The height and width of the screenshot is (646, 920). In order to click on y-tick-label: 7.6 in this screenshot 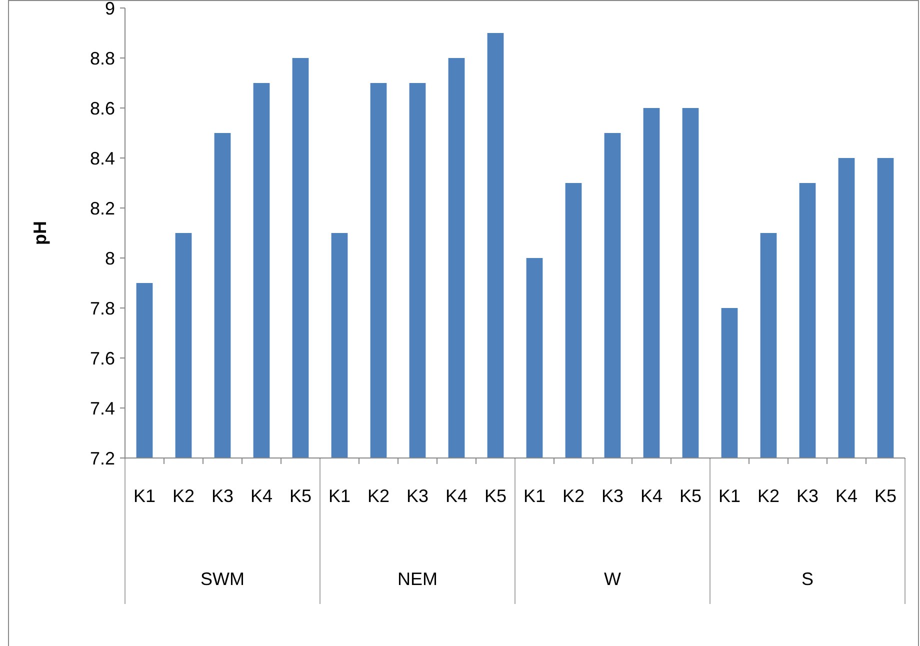, I will do `click(102, 358)`.